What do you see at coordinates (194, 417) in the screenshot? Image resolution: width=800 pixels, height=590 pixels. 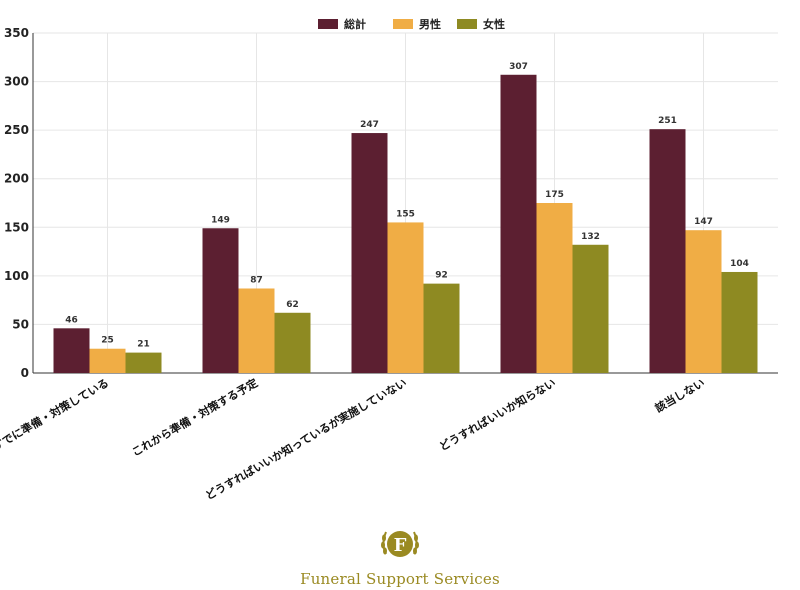 I see `x-tick-label: これから準備・対策する予定` at bounding box center [194, 417].